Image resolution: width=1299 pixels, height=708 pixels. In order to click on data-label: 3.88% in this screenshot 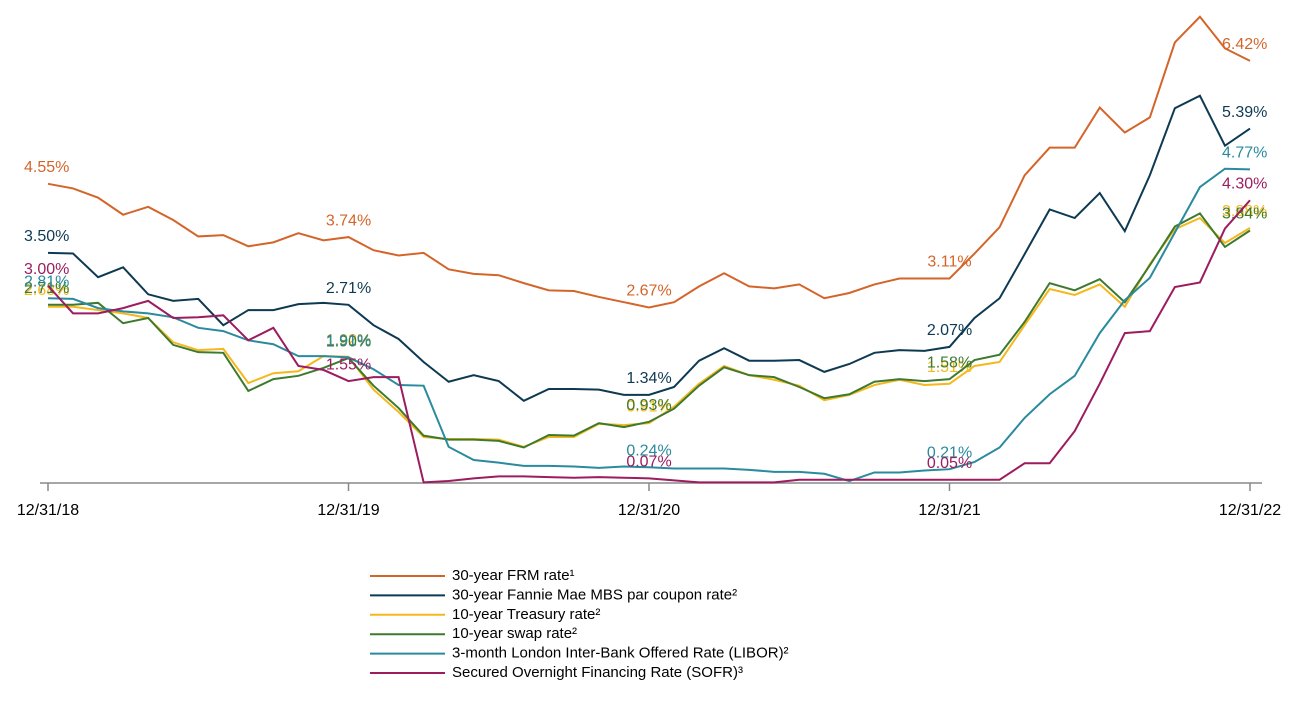, I will do `click(1244, 211)`.